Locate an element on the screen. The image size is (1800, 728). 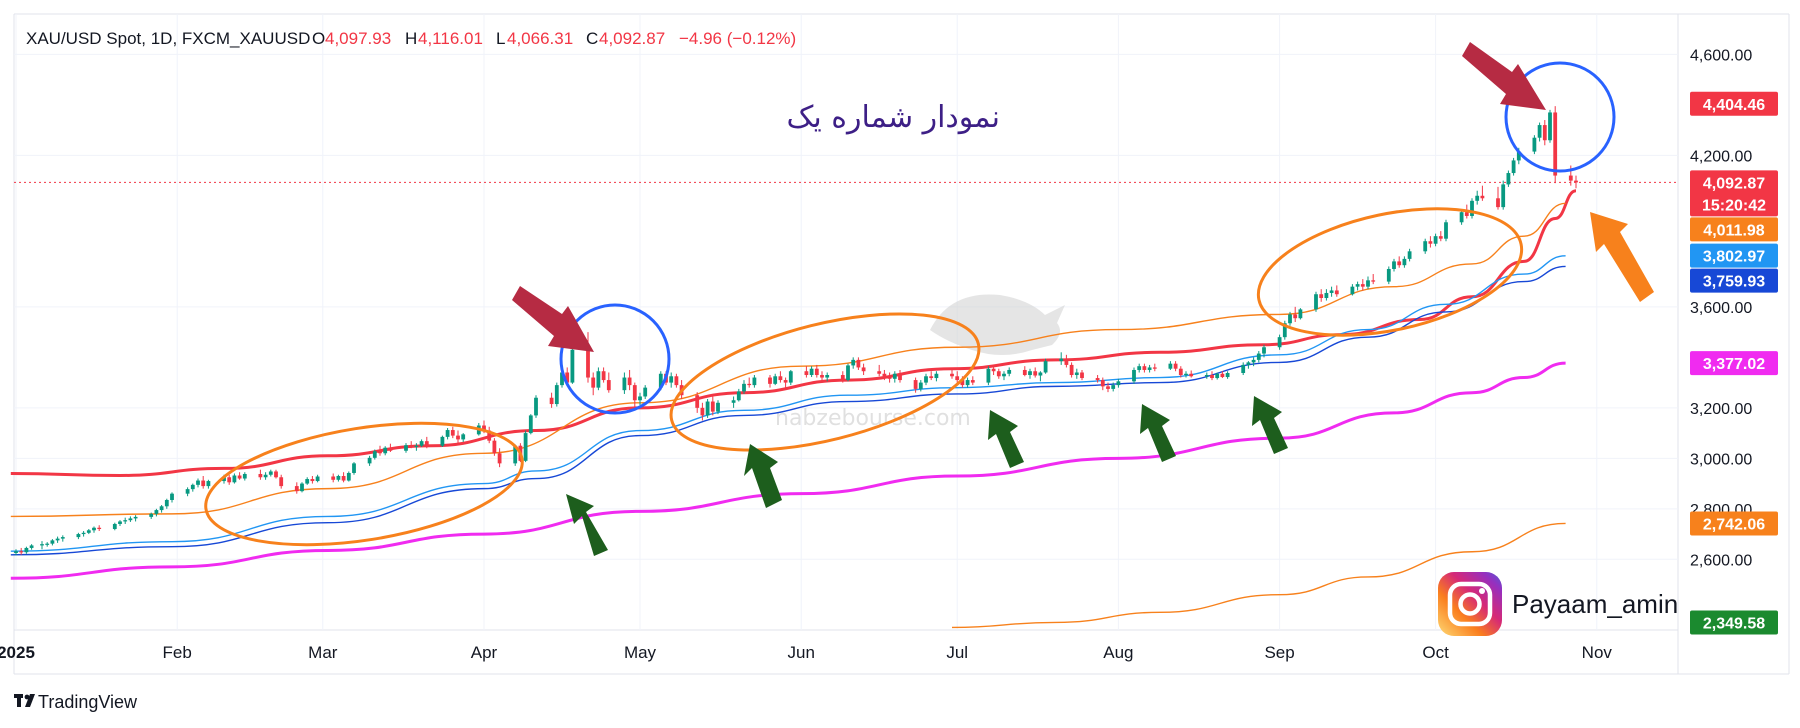
tradingview-brand: TradingView is located at coordinates (76, 702).